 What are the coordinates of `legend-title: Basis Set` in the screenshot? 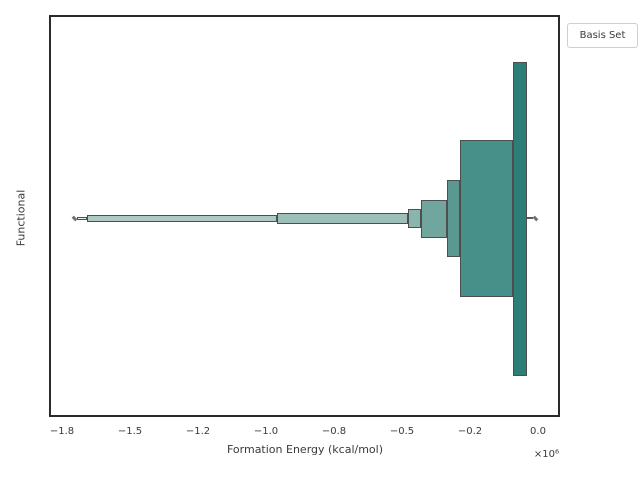 It's located at (602, 35).